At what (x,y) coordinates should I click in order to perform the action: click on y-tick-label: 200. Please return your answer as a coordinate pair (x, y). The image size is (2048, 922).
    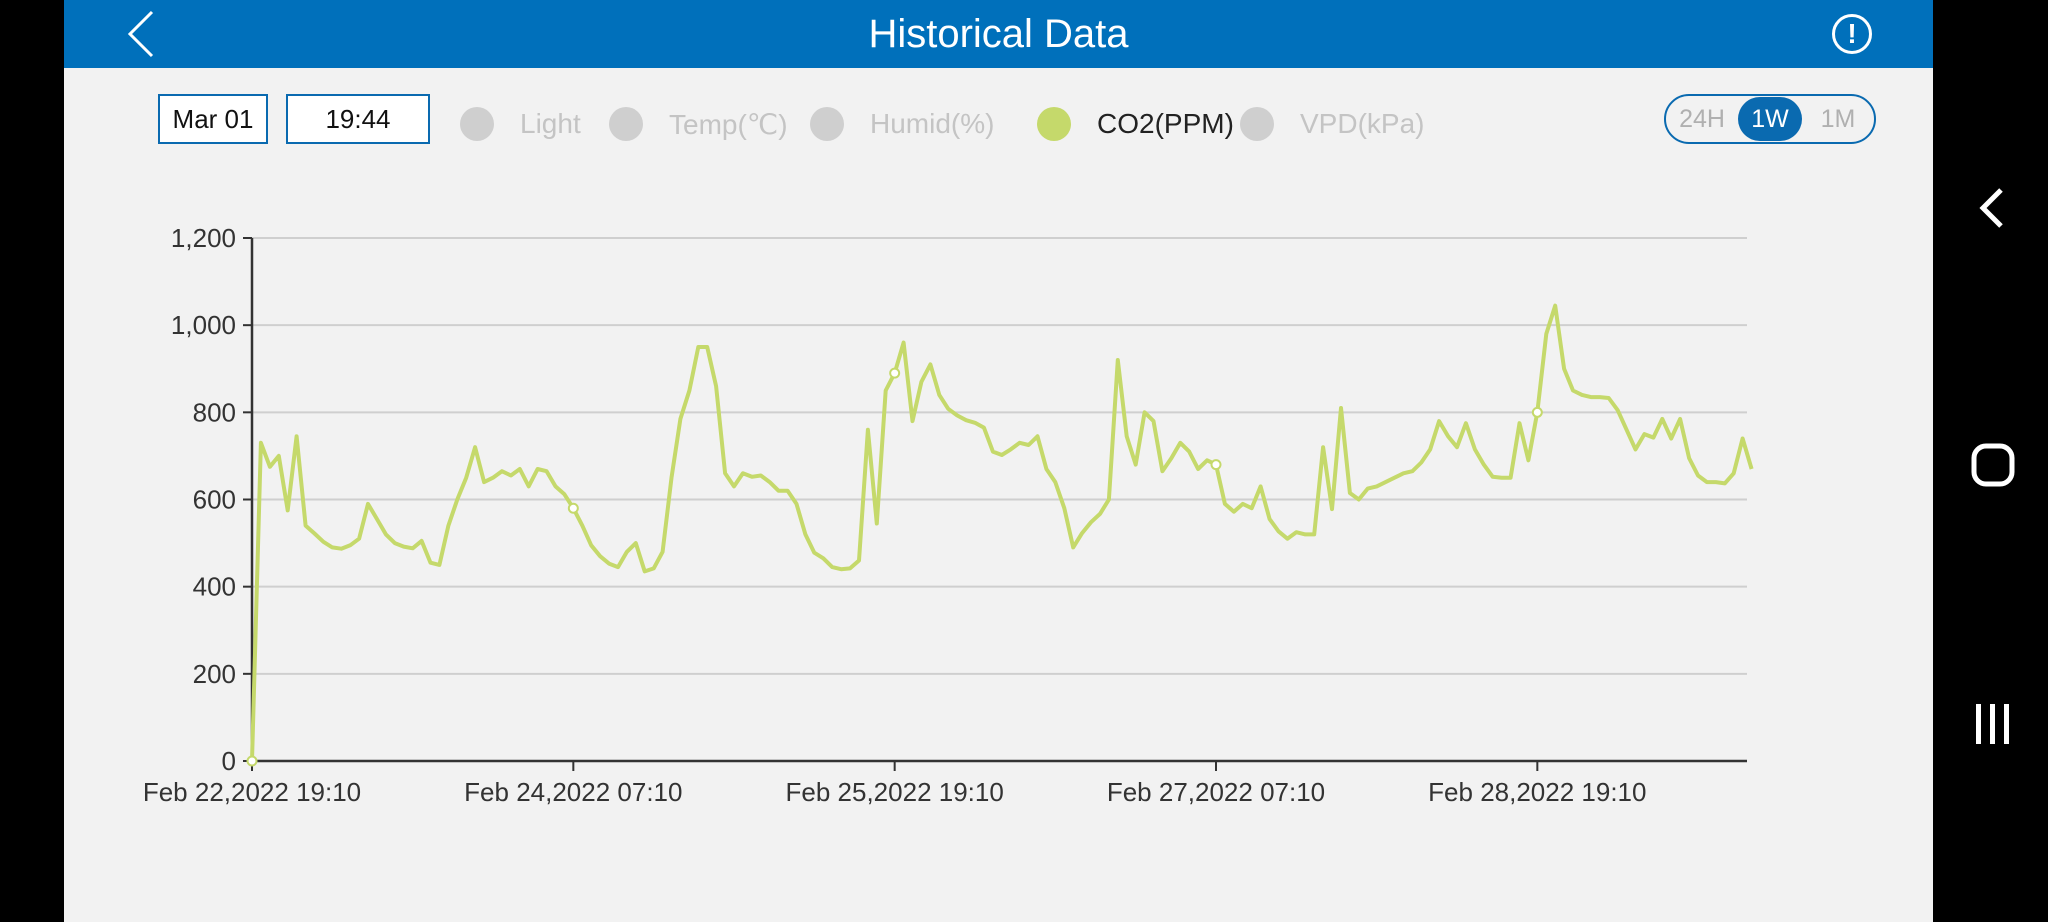
    Looking at the image, I should click on (214, 674).